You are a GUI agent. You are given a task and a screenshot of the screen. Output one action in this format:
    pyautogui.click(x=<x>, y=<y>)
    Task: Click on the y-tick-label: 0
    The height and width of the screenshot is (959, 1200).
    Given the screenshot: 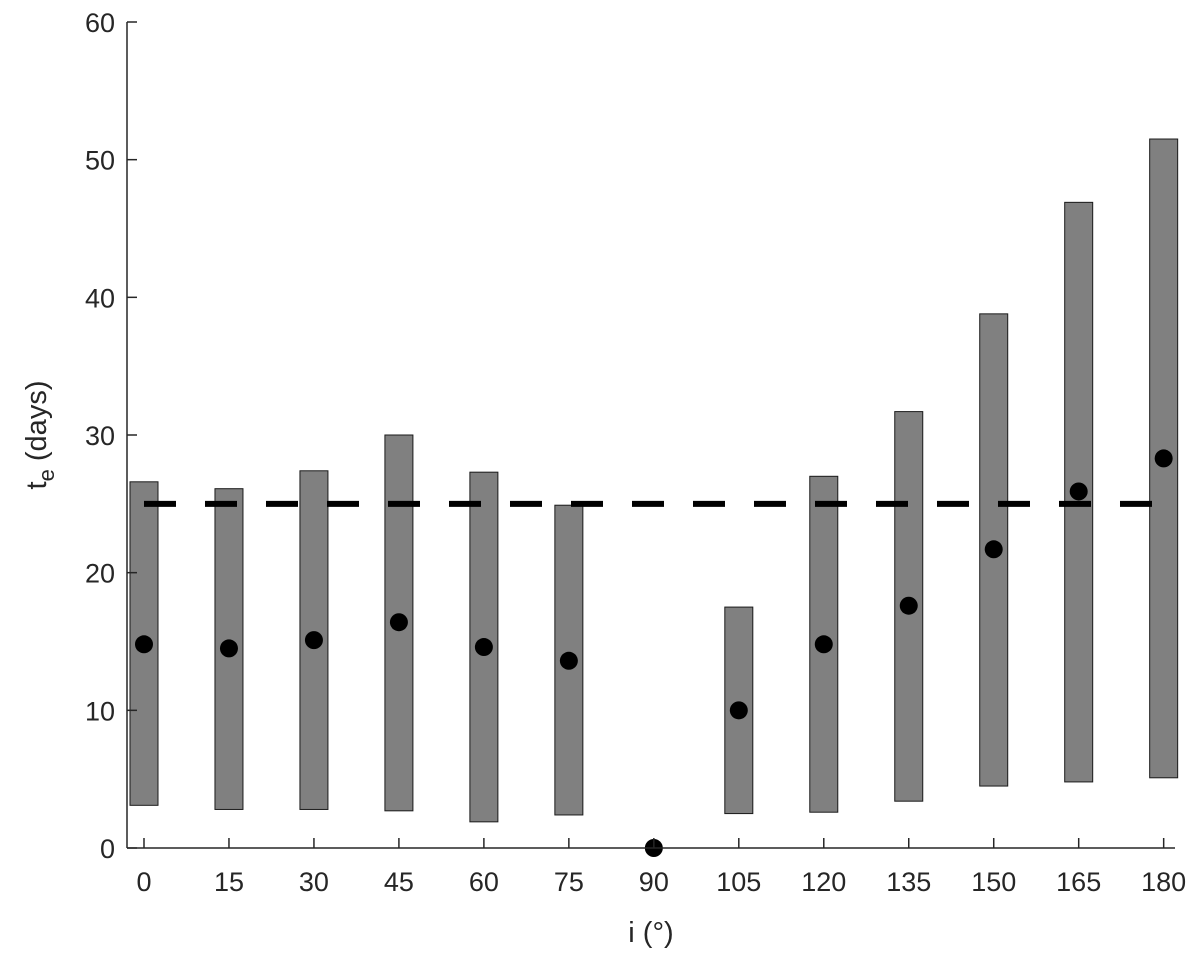 What is the action you would take?
    pyautogui.click(x=107, y=849)
    